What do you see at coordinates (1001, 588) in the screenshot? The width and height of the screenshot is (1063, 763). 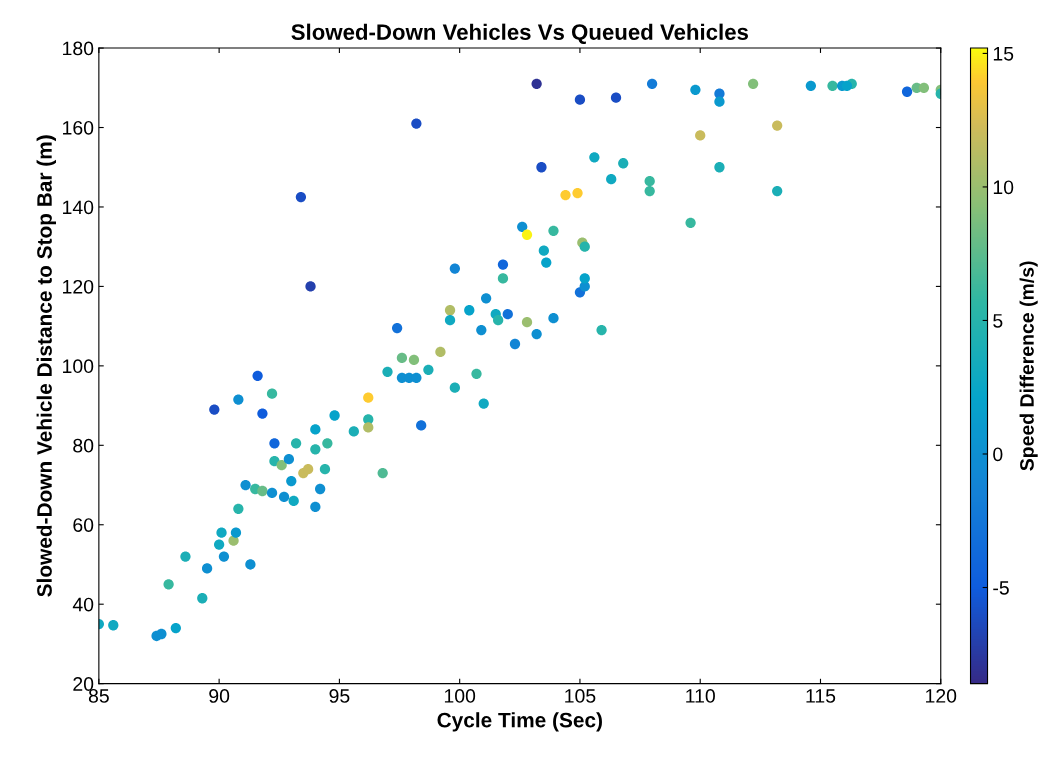 I see `color-bar-label: -5` at bounding box center [1001, 588].